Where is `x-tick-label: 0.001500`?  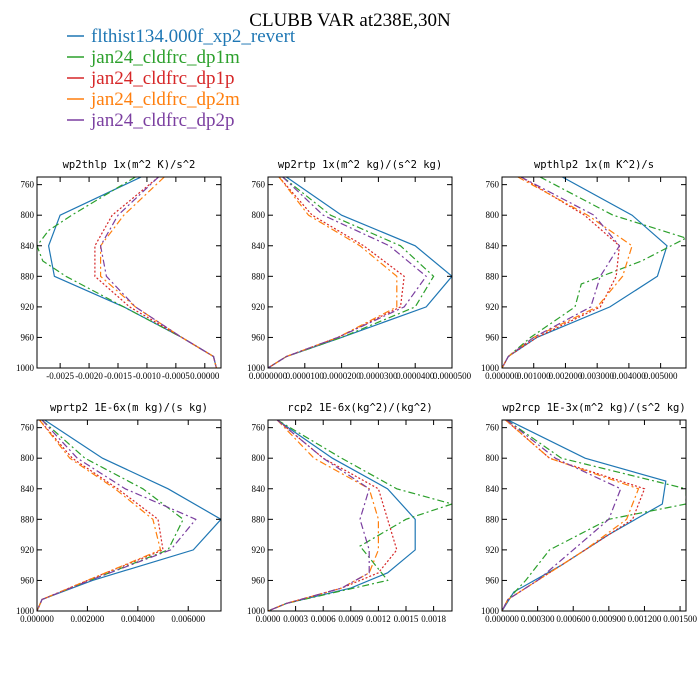
x-tick-label: 0.001500 is located at coordinates (680, 619).